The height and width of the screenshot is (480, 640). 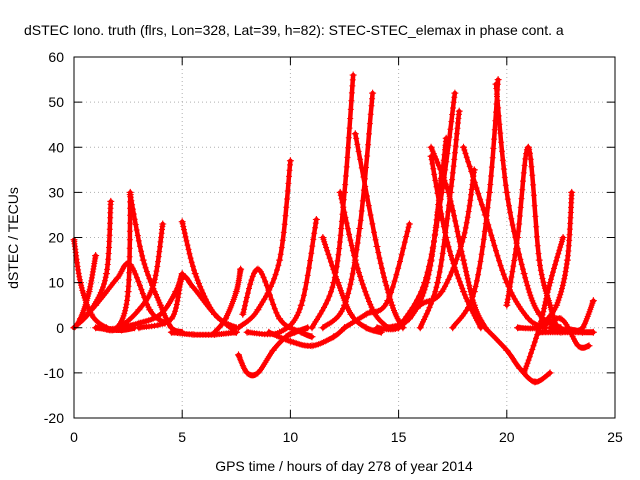 I want to click on y-tick-label: 50, so click(x=56, y=102).